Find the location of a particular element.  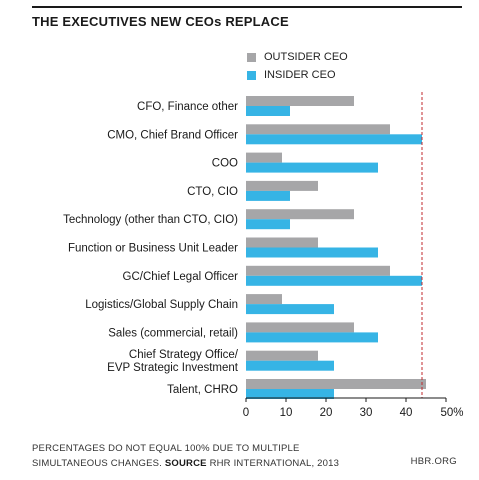

category-label: Talent, CHRO is located at coordinates (202, 390).